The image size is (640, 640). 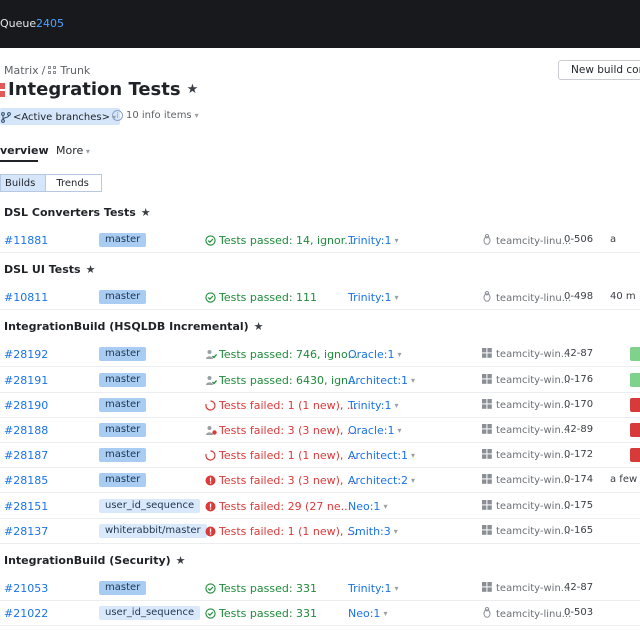 I want to click on build-number-link: #21053, so click(x=26, y=588).